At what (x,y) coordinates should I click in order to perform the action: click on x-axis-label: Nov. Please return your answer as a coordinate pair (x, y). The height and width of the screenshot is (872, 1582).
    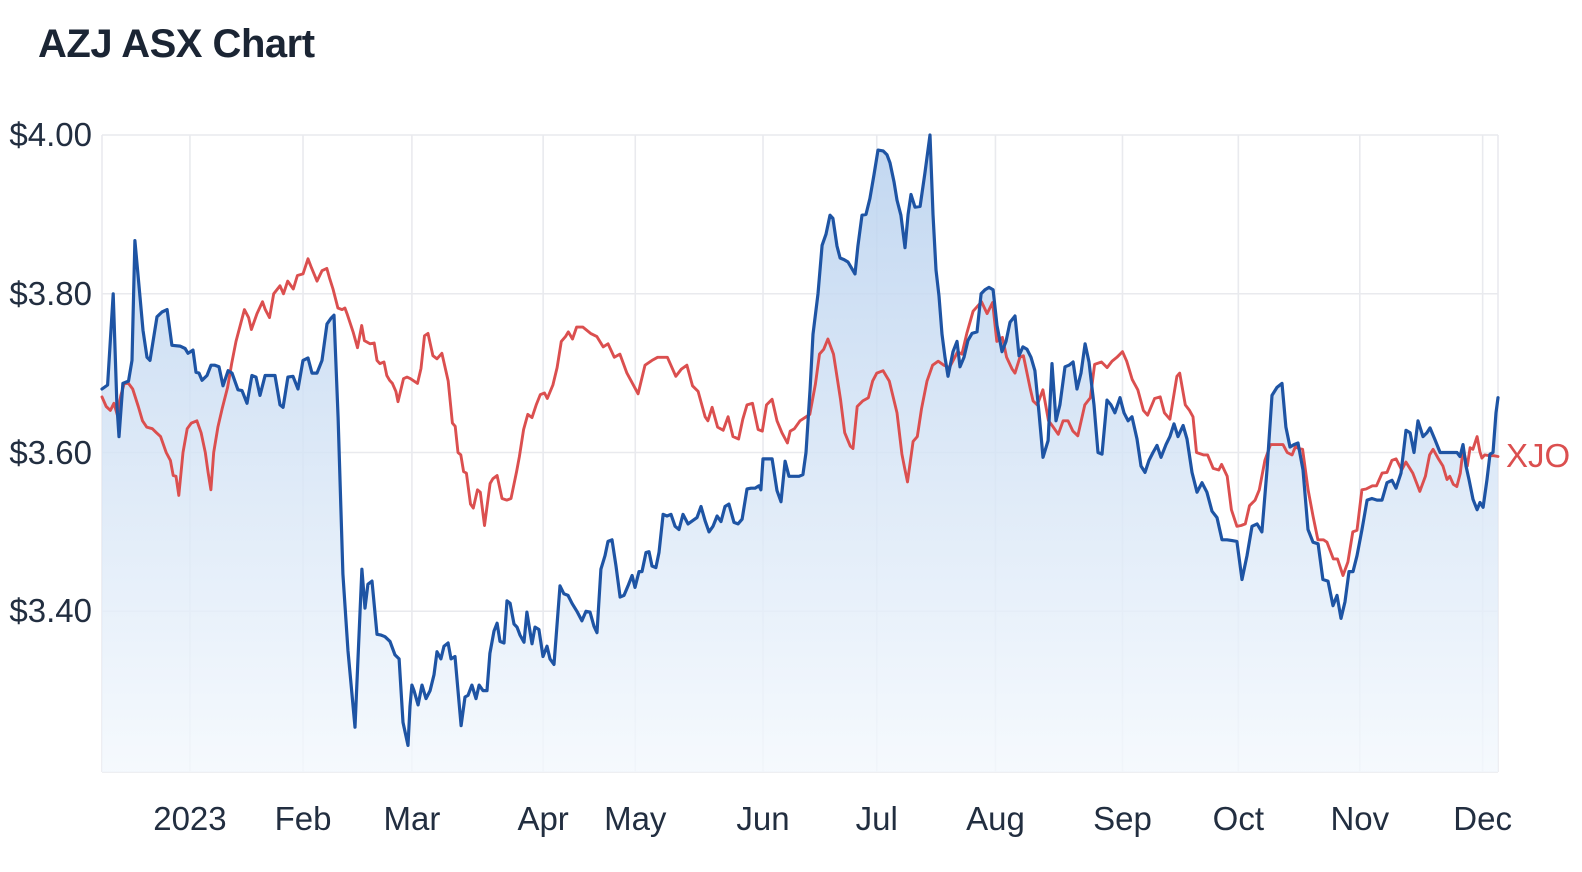
    Looking at the image, I should click on (1360, 818).